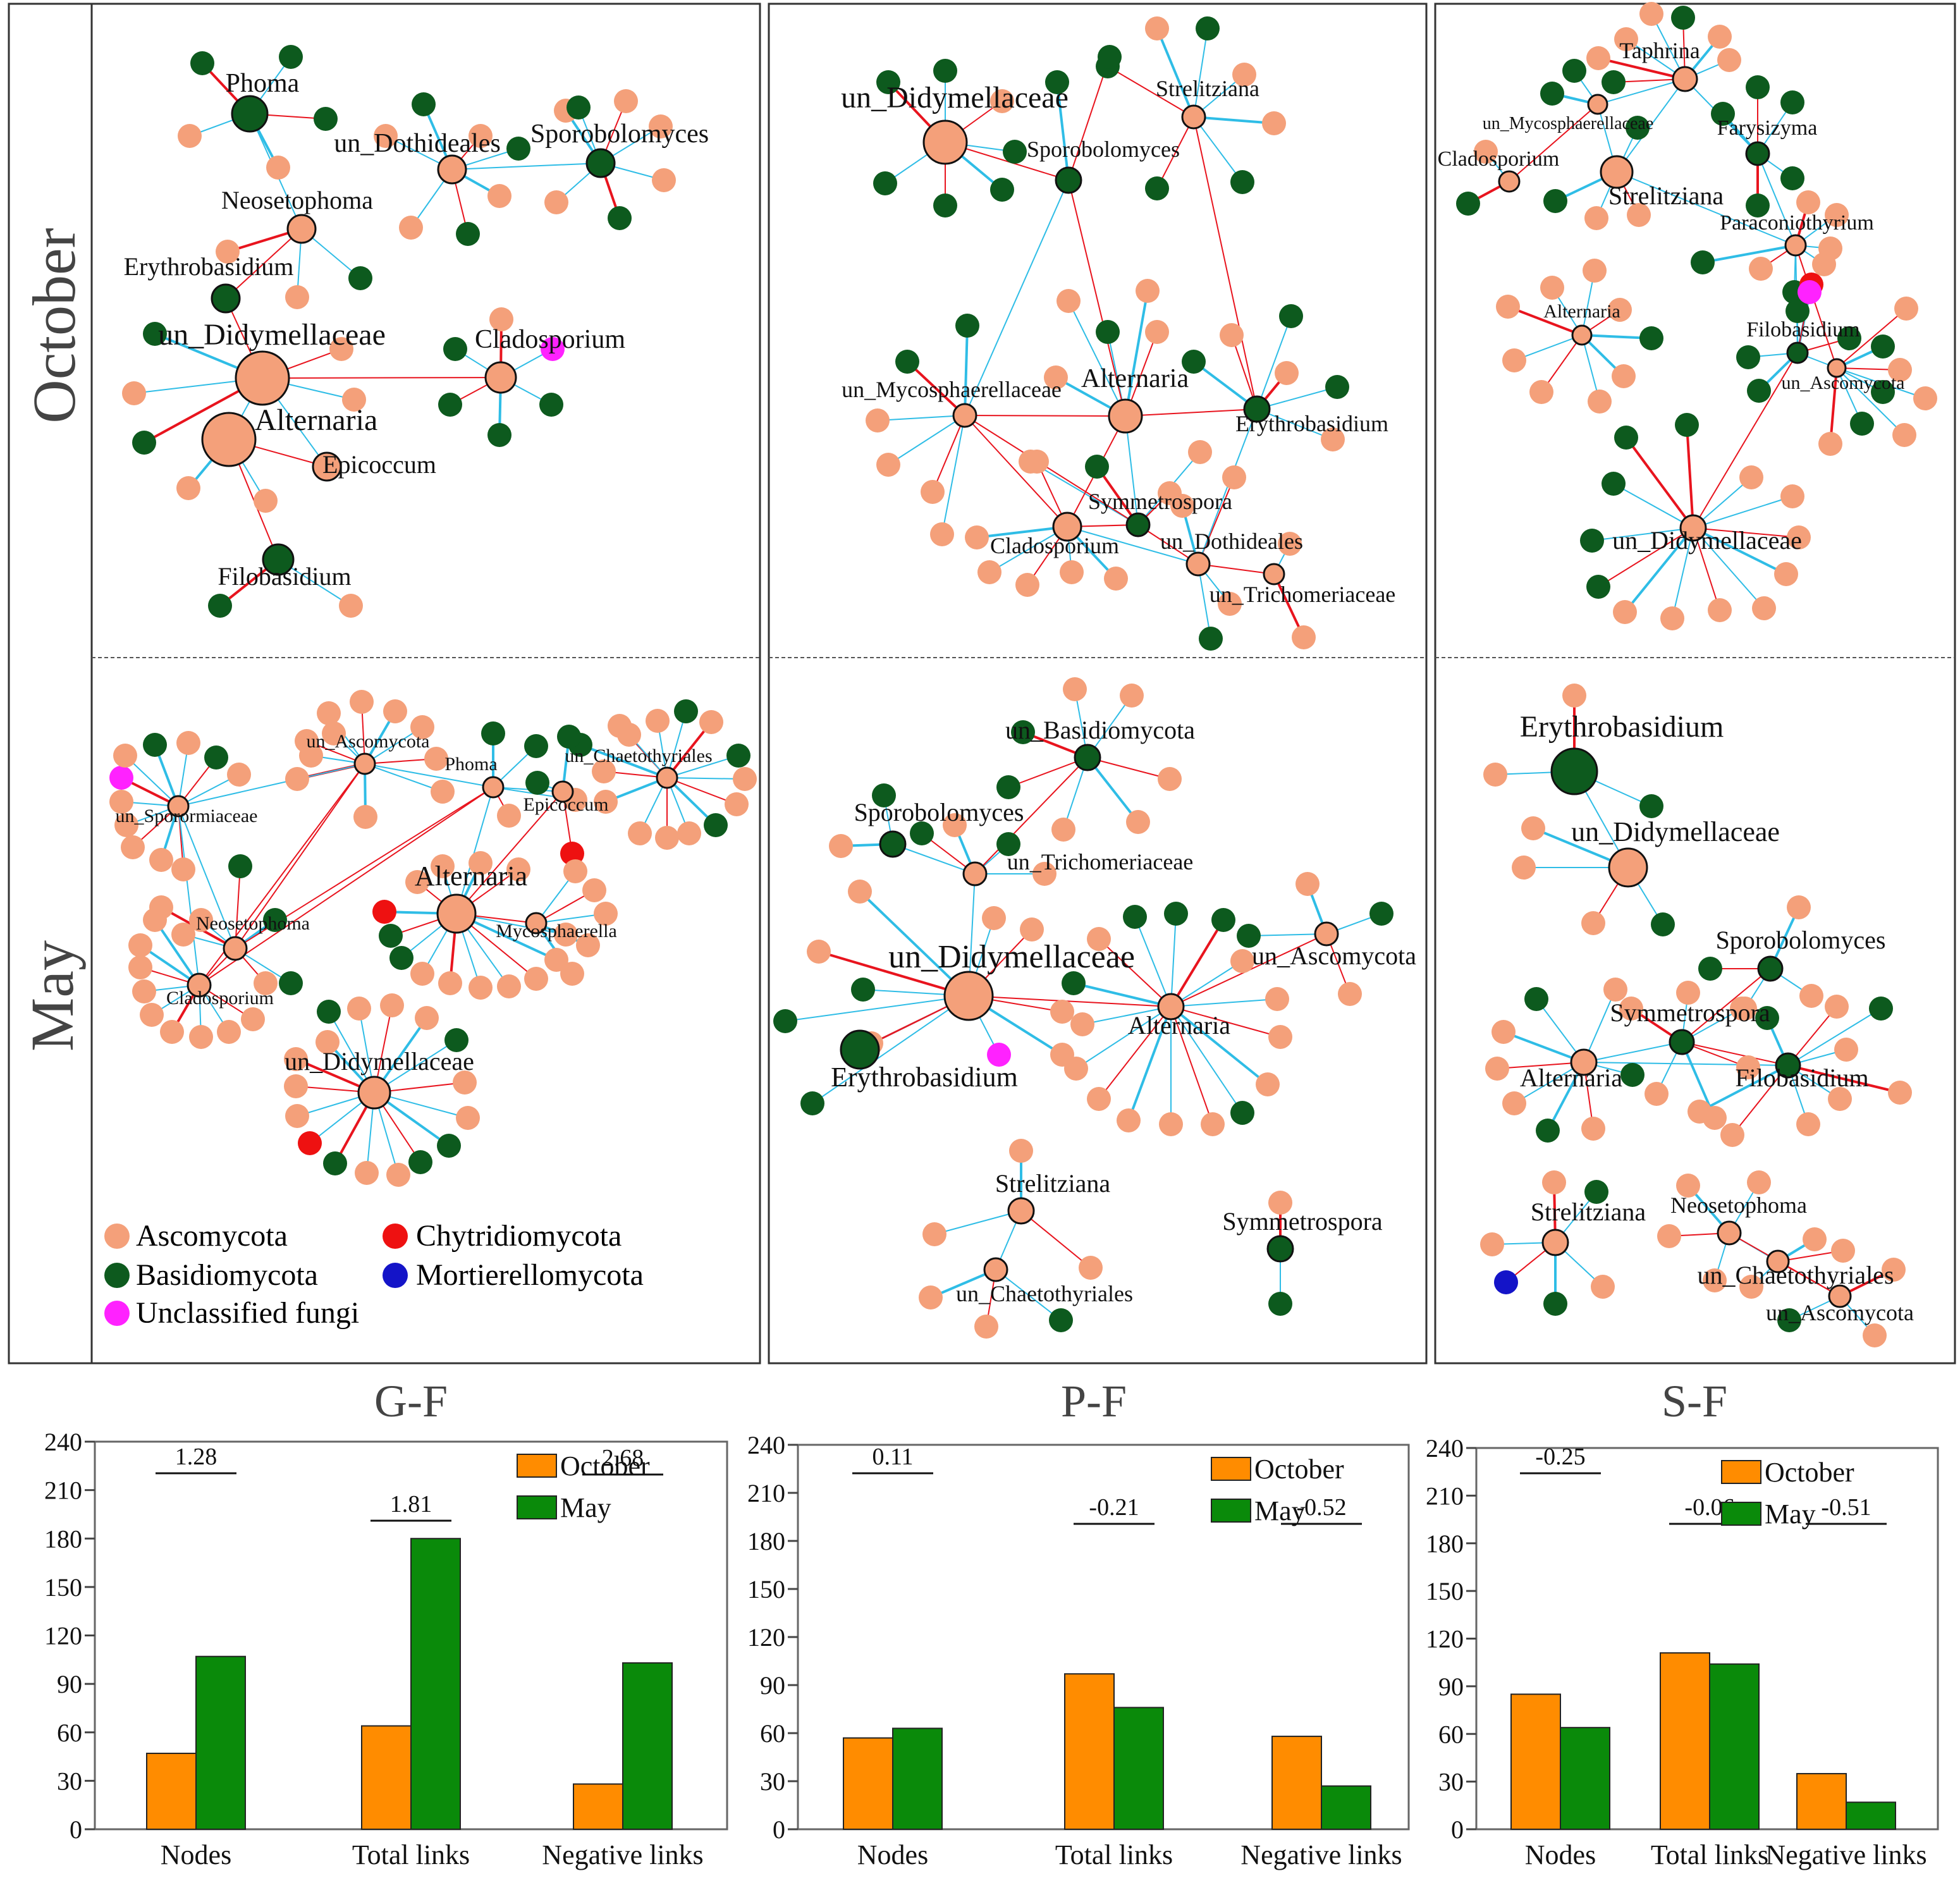  I want to click on legend-swatch-may, so click(1741, 1514).